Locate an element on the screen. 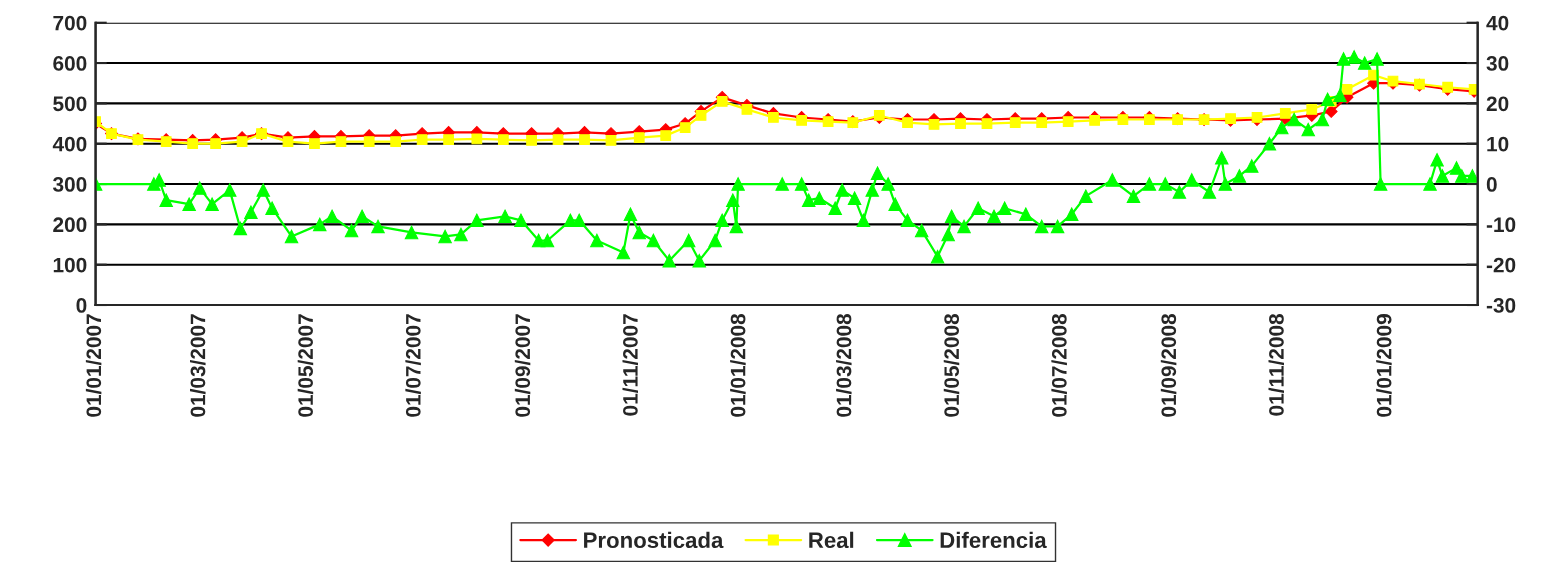  y2-tick-label: -30 is located at coordinates (1501, 305).